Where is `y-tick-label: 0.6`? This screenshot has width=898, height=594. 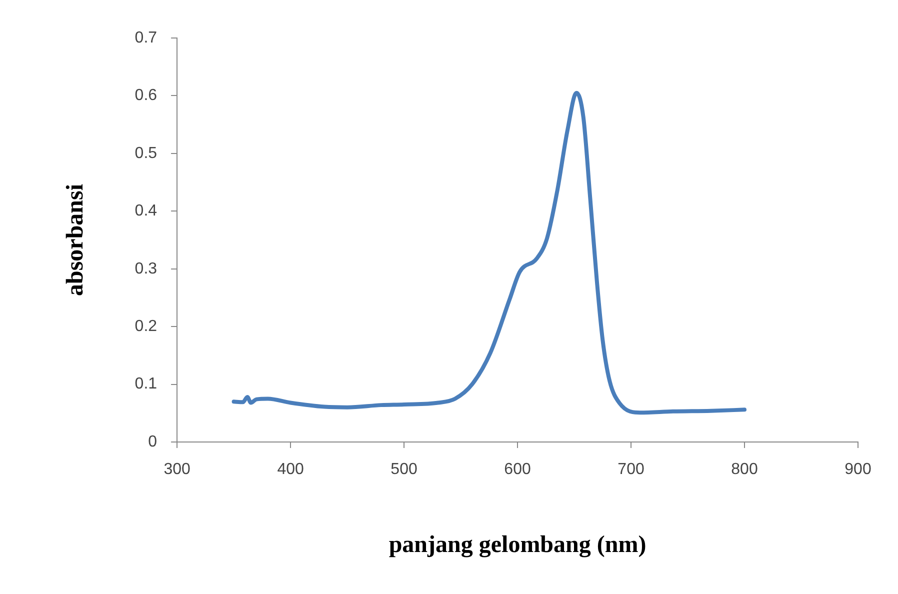 y-tick-label: 0.6 is located at coordinates (146, 95).